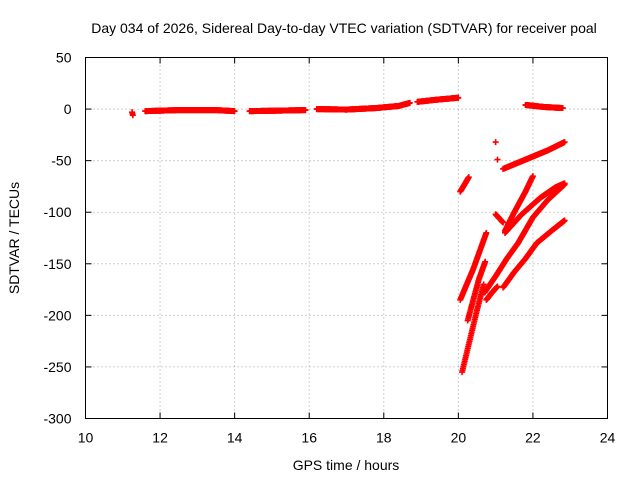 This screenshot has height=480, width=640. I want to click on x-tick-label: 14, so click(235, 438).